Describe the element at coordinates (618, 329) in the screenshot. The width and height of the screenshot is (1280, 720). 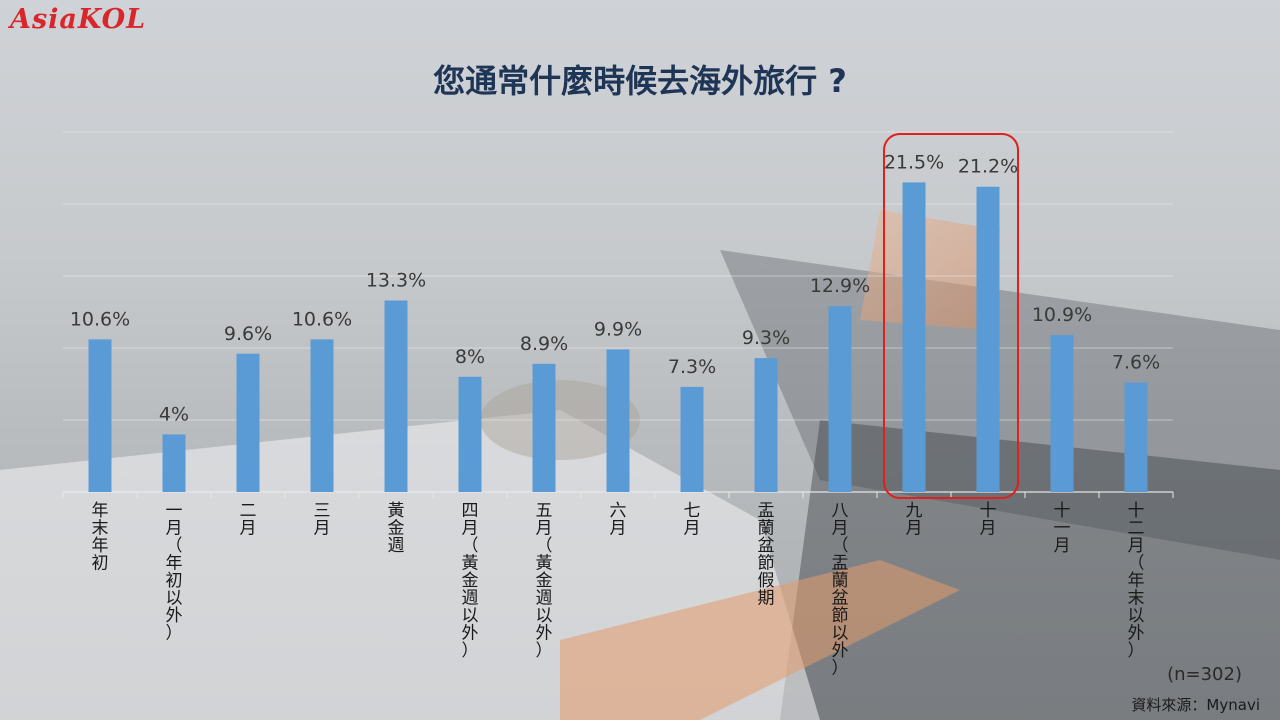
I see `data-label: 9.9%` at that location.